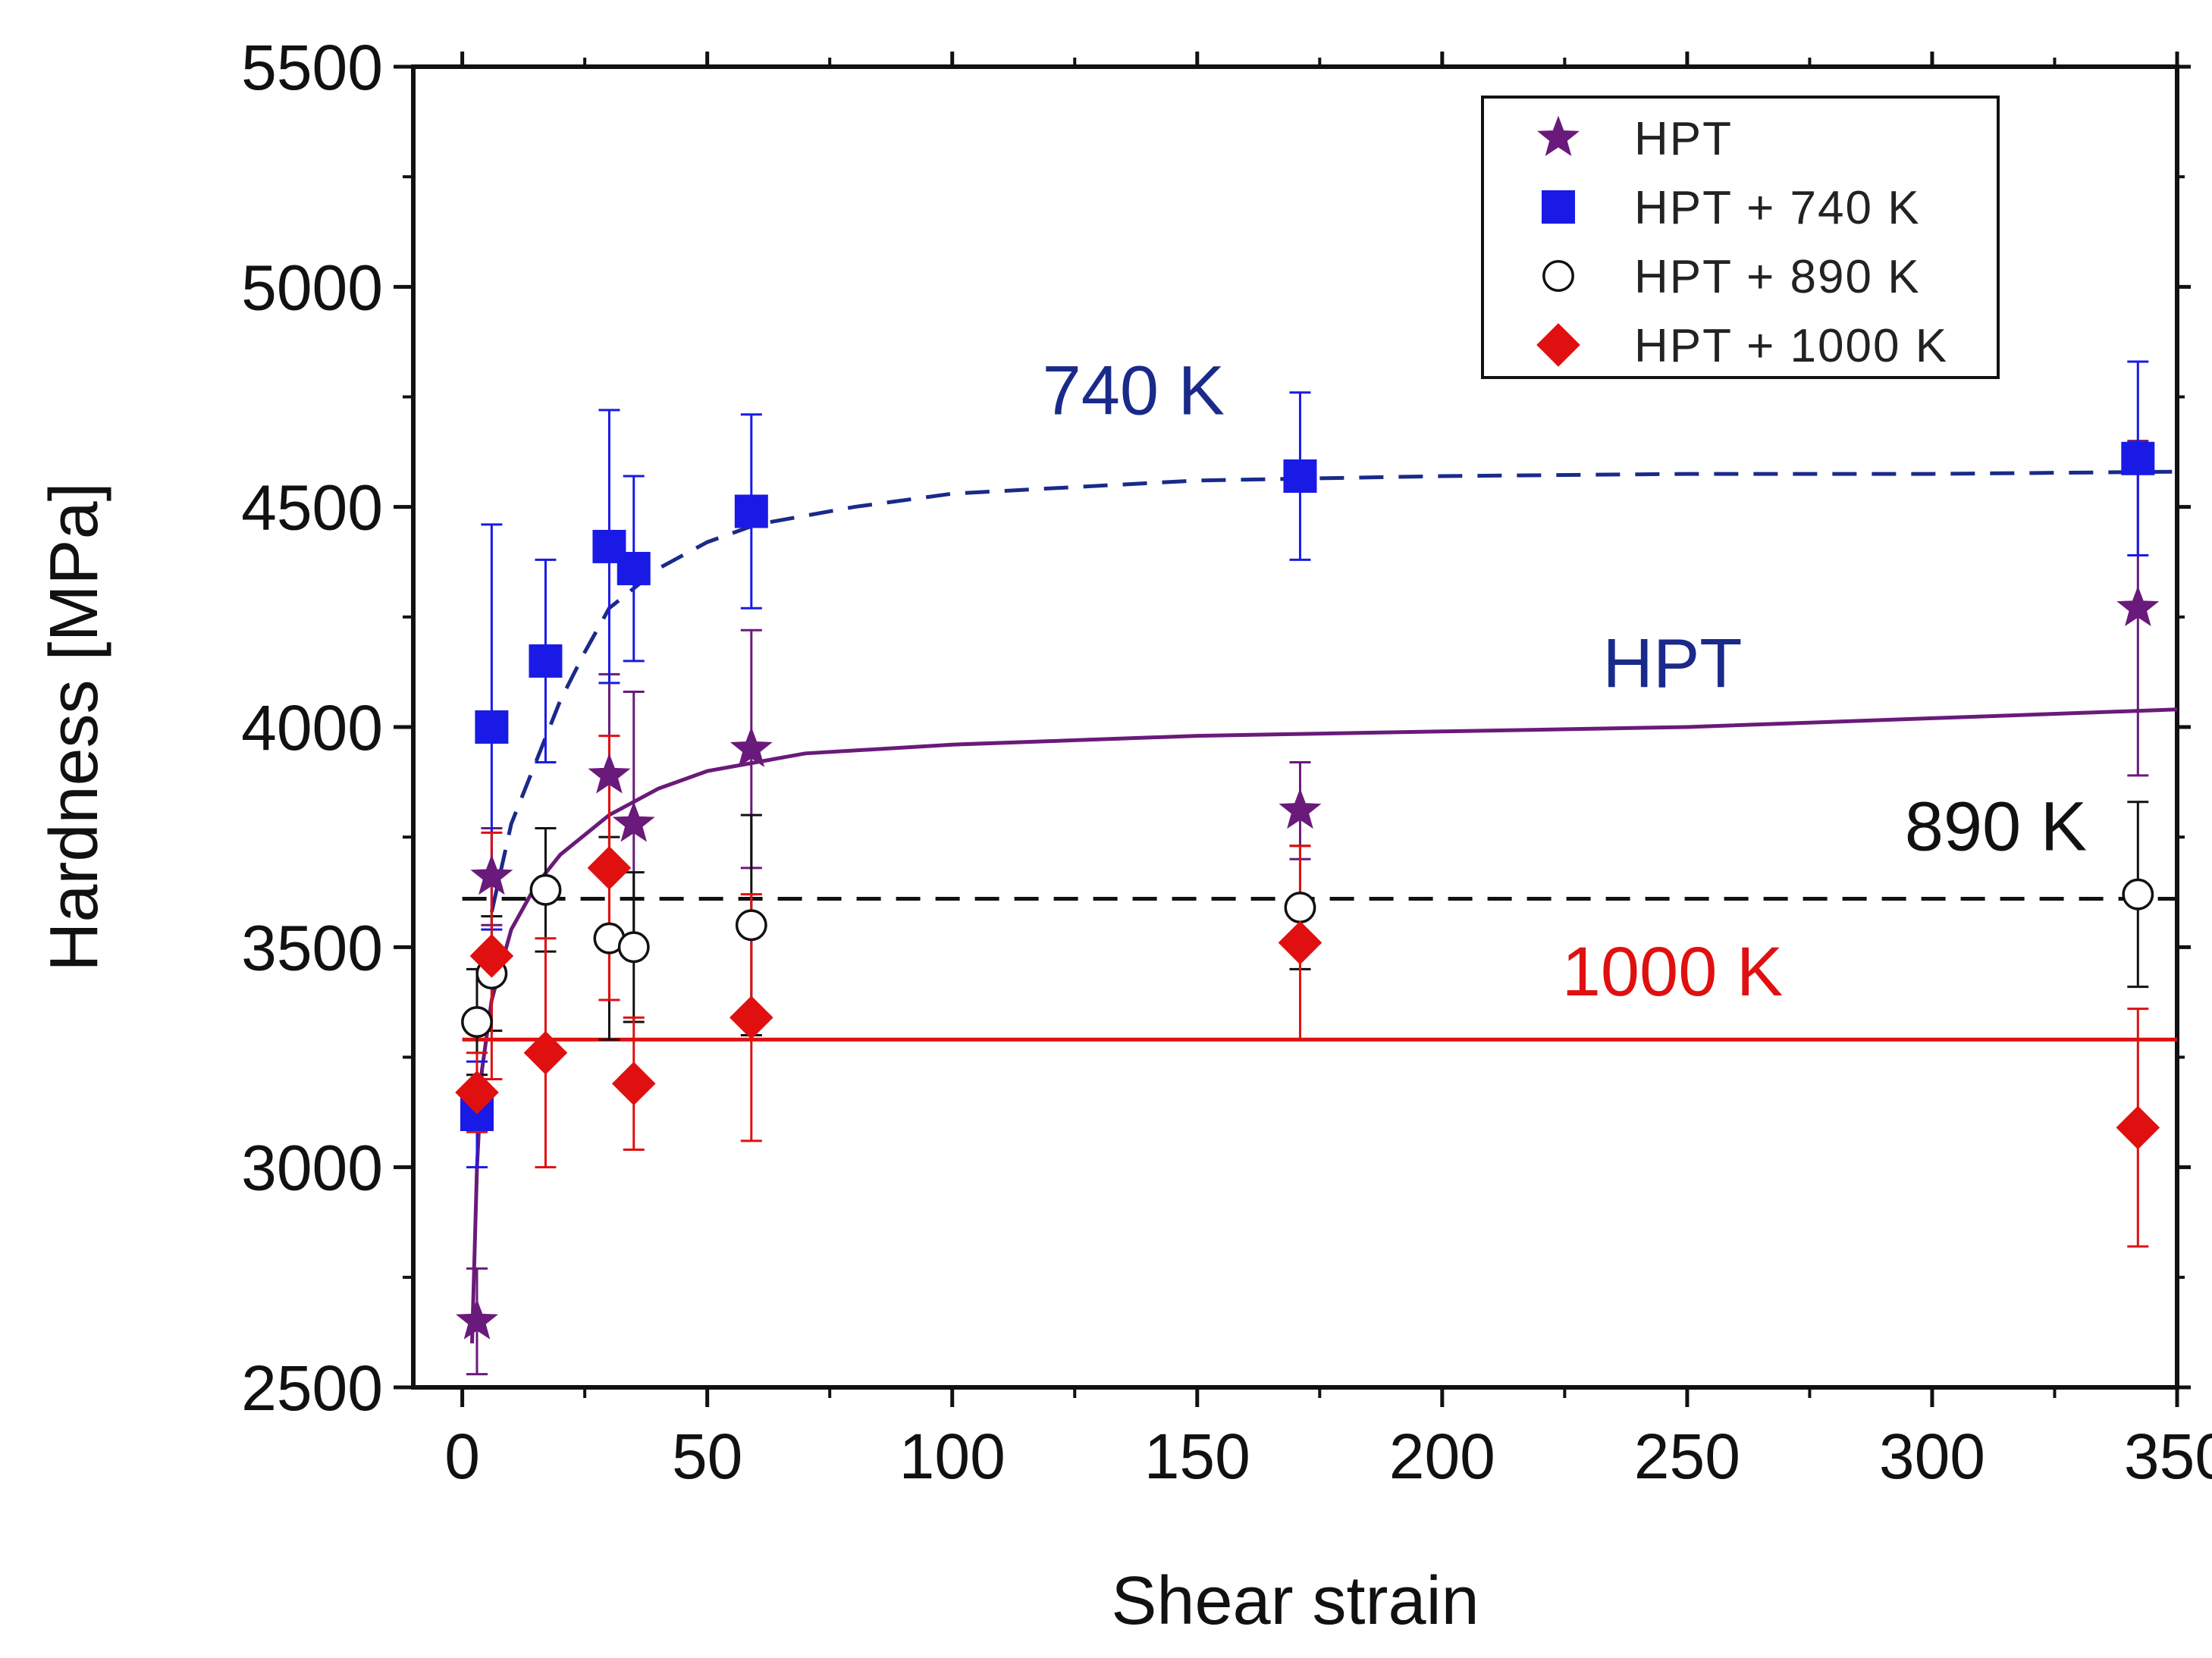 The image size is (2212, 1658). Describe the element at coordinates (1295, 1601) in the screenshot. I see `x-axis-title: Shear strain` at that location.